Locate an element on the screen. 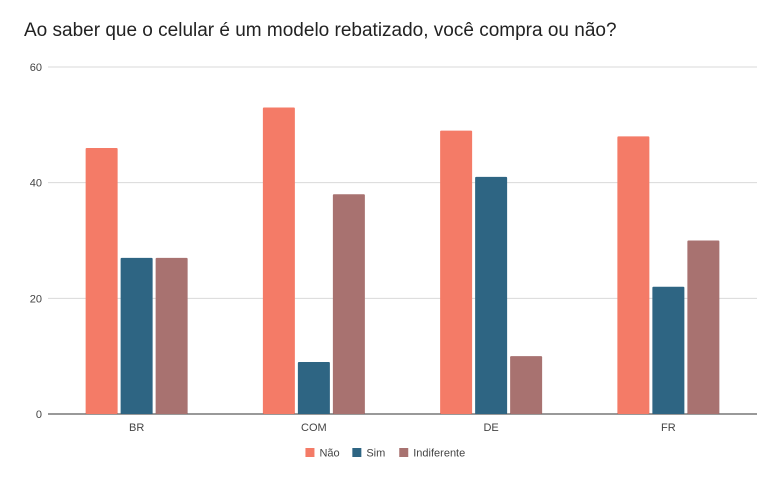 This screenshot has height=483, width=782. x-tick-label: FR is located at coordinates (668, 428).